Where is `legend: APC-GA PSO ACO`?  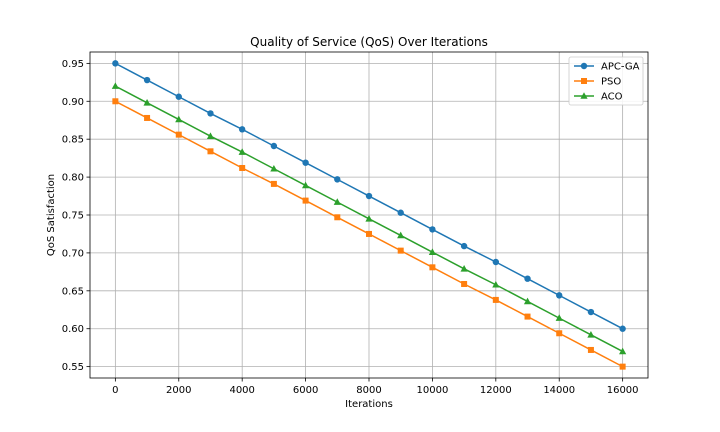
legend: APC-GA PSO ACO is located at coordinates (606, 81).